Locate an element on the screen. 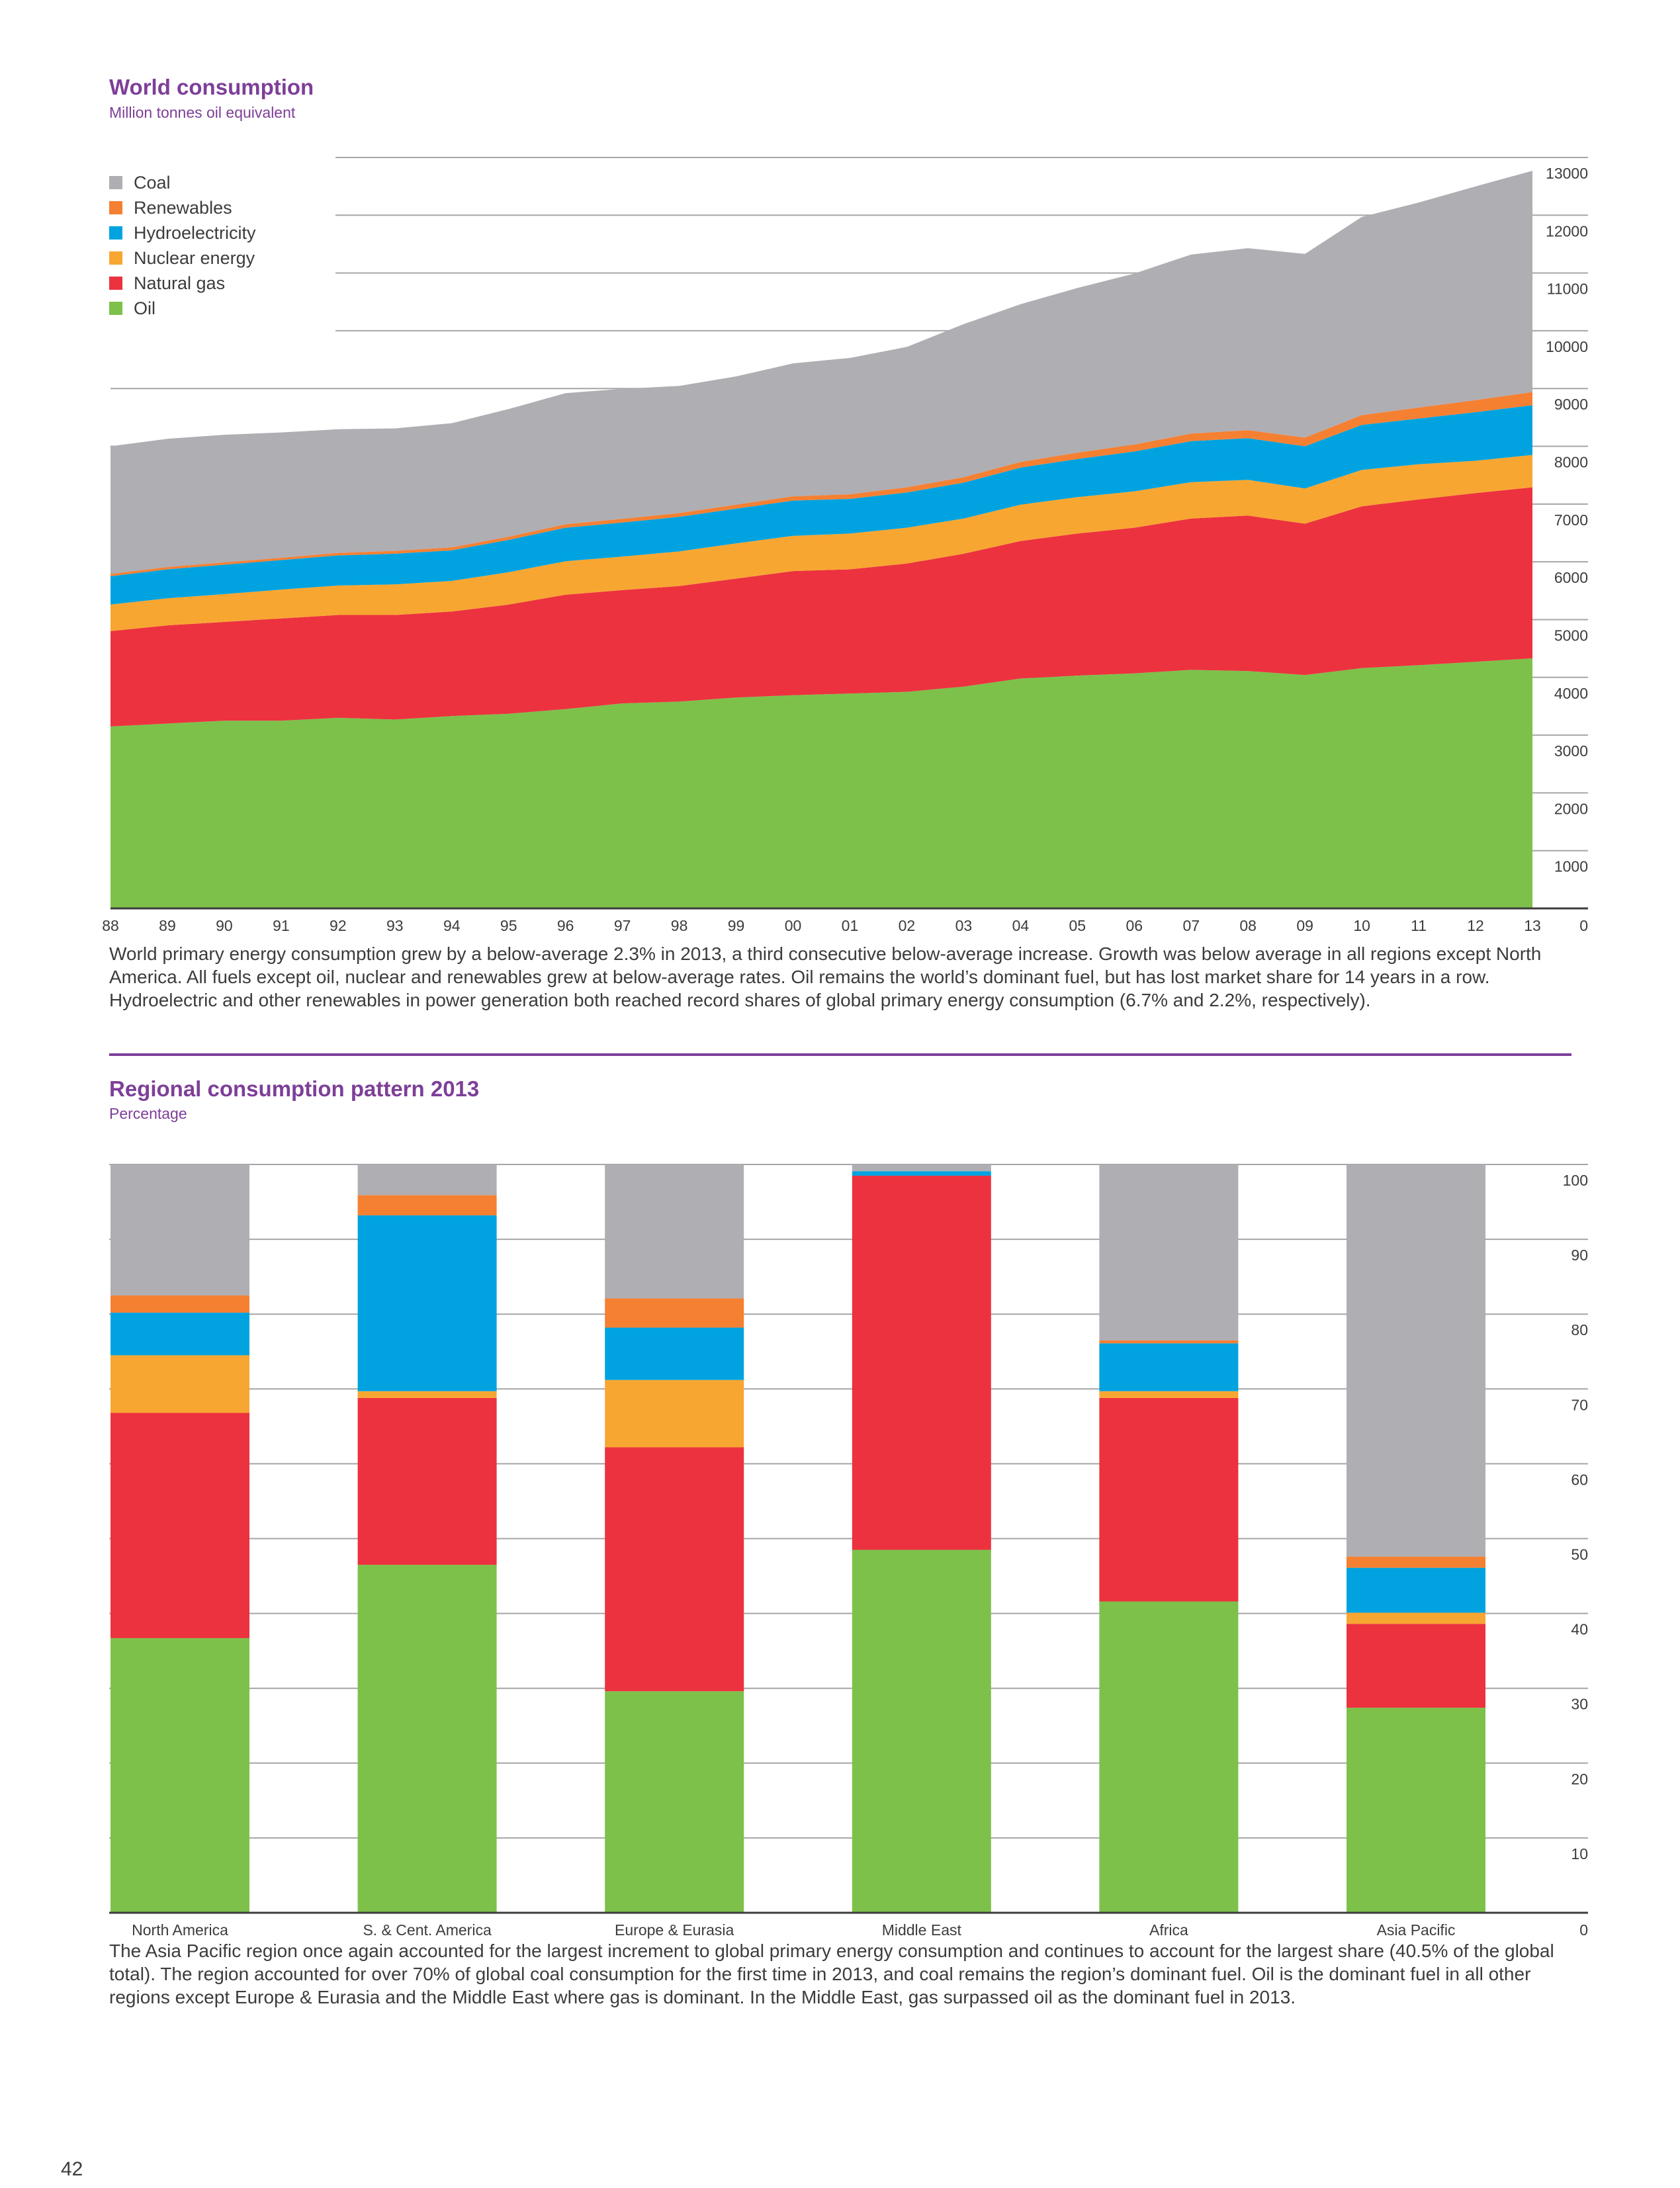 The image size is (1680, 2188). y-tick-label: 60 is located at coordinates (1579, 1479).